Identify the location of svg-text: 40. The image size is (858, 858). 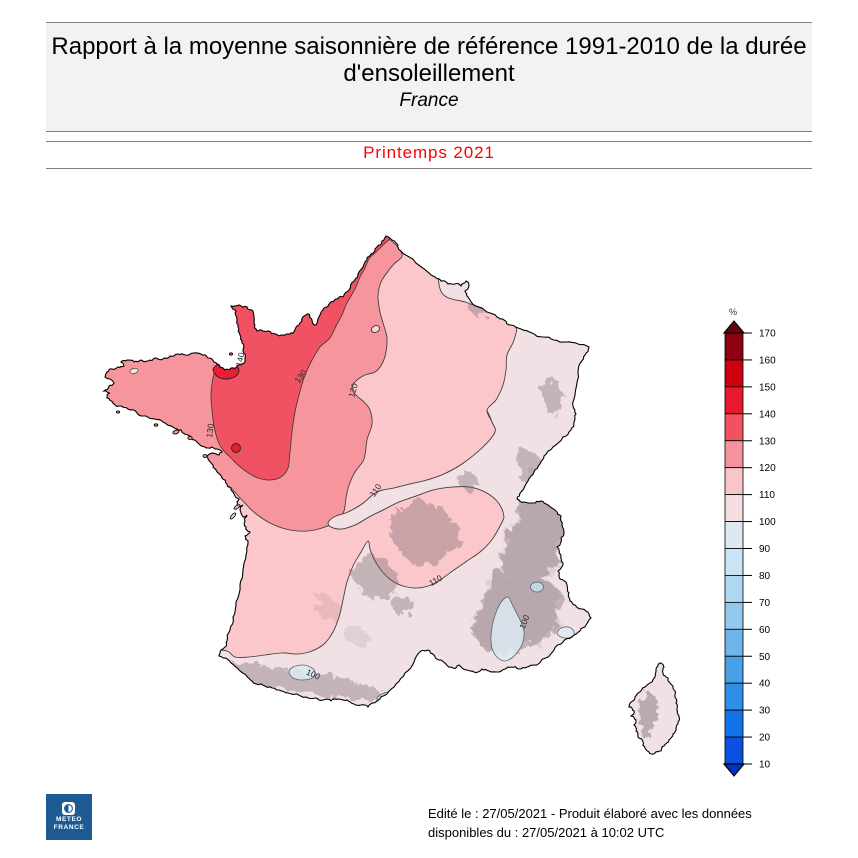
(765, 684).